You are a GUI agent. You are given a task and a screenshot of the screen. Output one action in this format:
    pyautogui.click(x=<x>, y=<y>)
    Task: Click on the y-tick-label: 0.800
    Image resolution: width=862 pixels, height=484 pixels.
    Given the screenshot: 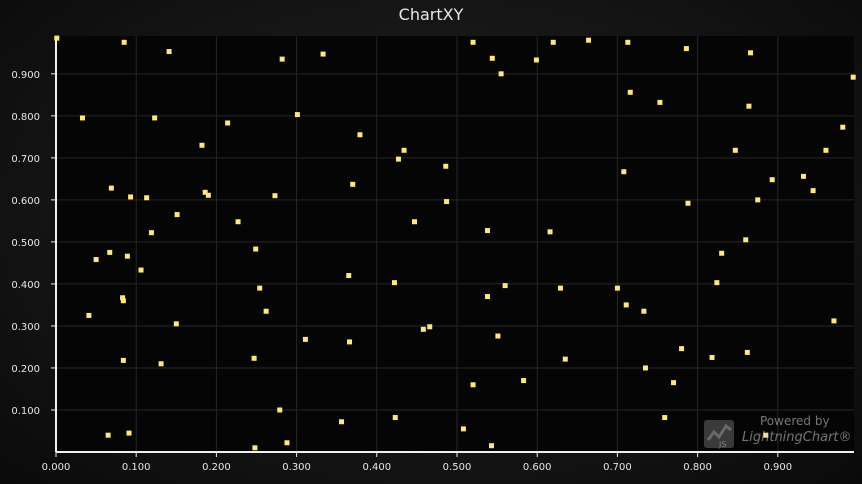 What is the action you would take?
    pyautogui.click(x=25, y=117)
    